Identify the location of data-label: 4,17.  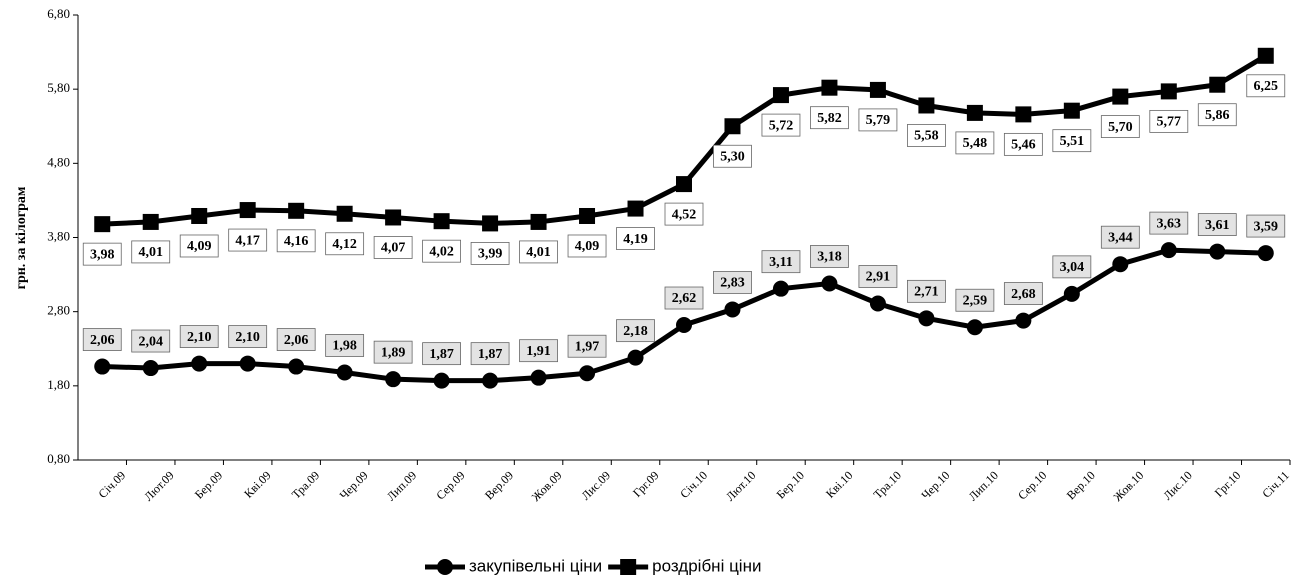
(247, 240).